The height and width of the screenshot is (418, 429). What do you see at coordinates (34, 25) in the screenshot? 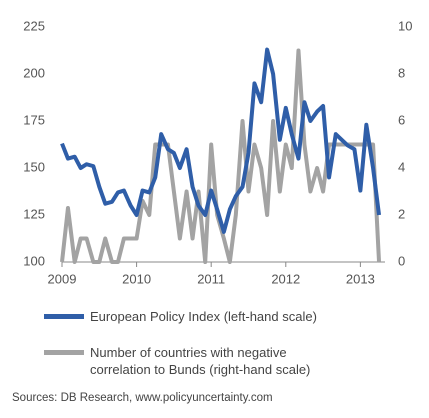
I see `y-tick-label: 225` at bounding box center [34, 25].